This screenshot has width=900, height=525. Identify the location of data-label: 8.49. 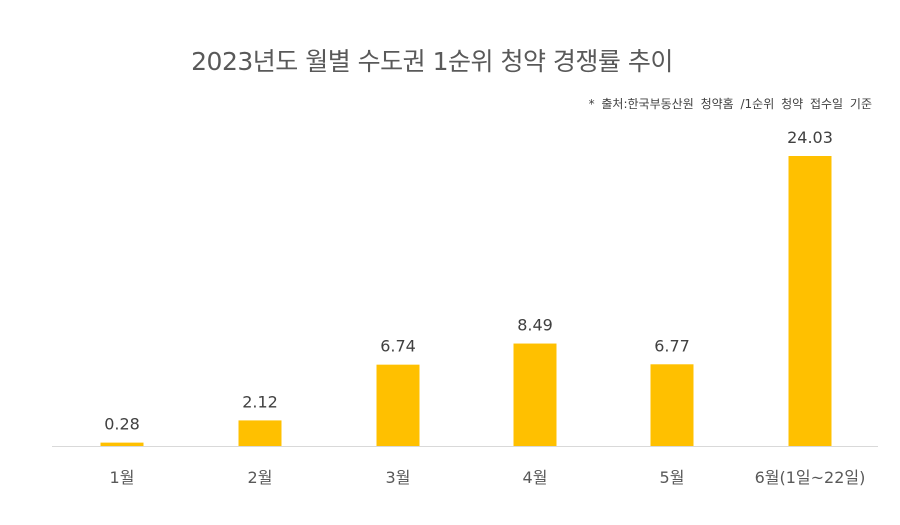
(535, 325).